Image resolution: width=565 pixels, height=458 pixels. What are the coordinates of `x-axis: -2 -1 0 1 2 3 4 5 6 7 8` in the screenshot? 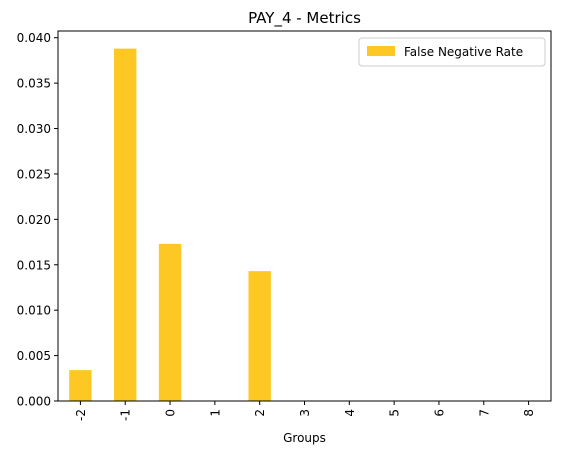 It's located at (305, 411).